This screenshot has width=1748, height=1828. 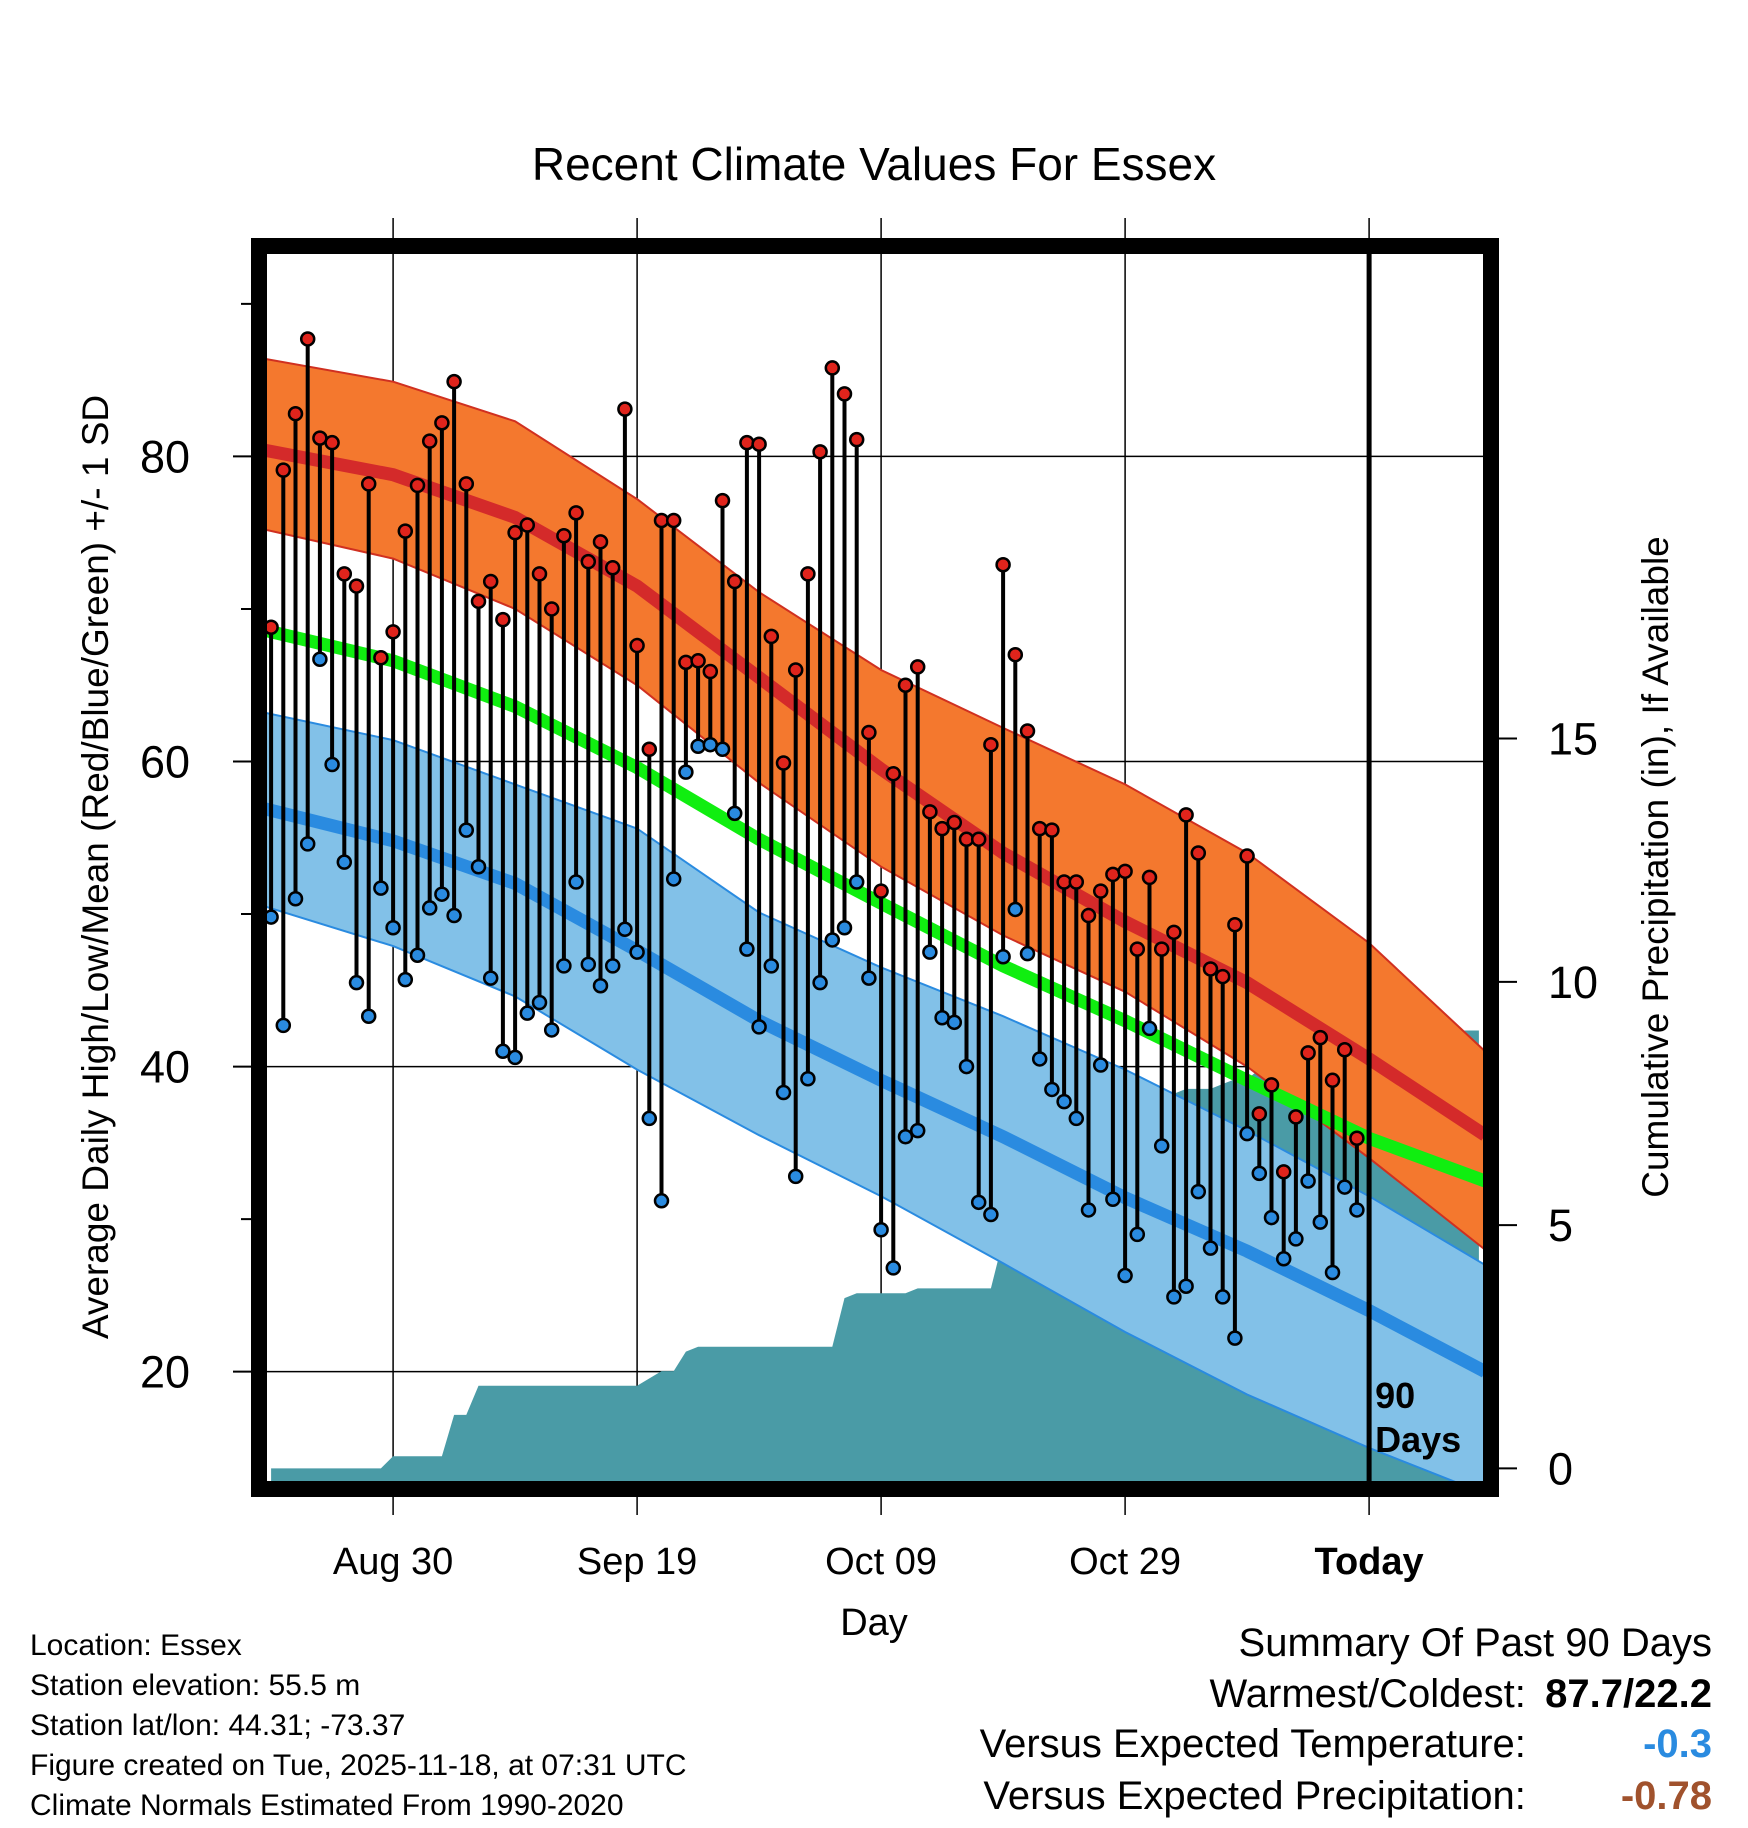 I want to click on normals-note-text: Climate Normals Estimated From 1990-2020, so click(x=327, y=1805).